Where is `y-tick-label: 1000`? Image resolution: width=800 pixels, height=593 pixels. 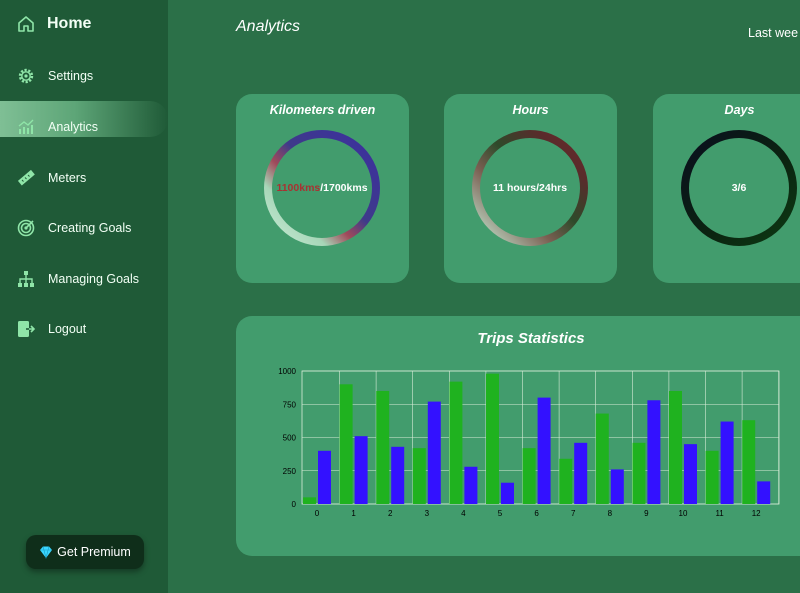 y-tick-label: 1000 is located at coordinates (287, 371).